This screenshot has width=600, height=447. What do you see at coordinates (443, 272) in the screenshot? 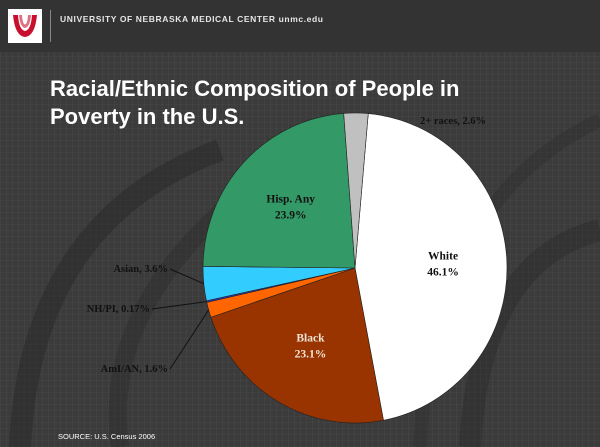
I see `slice-value-white: 46.1%` at bounding box center [443, 272].